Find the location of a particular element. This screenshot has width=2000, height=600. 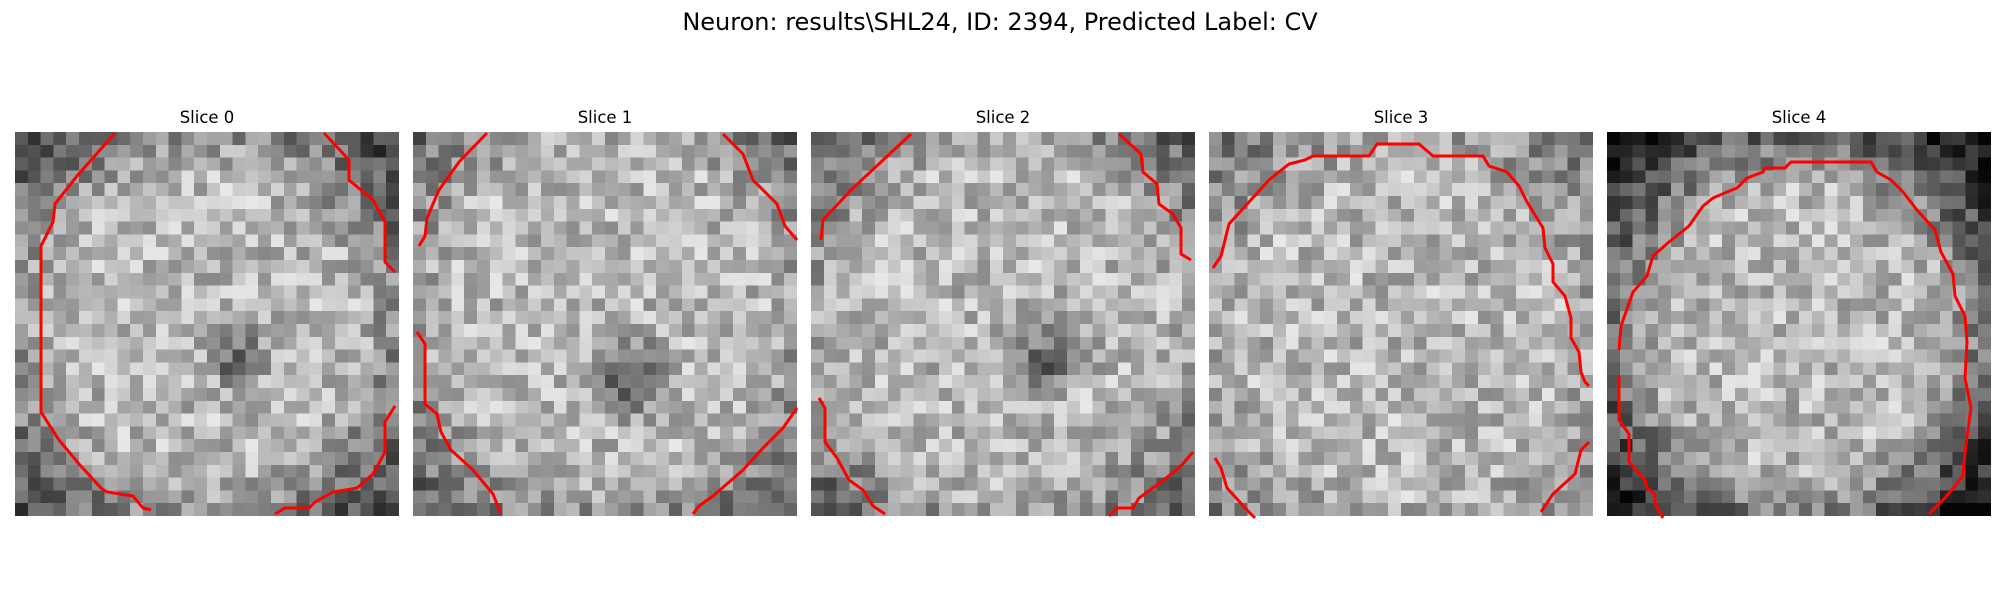

slice-title: Slice 1 is located at coordinates (605, 117).